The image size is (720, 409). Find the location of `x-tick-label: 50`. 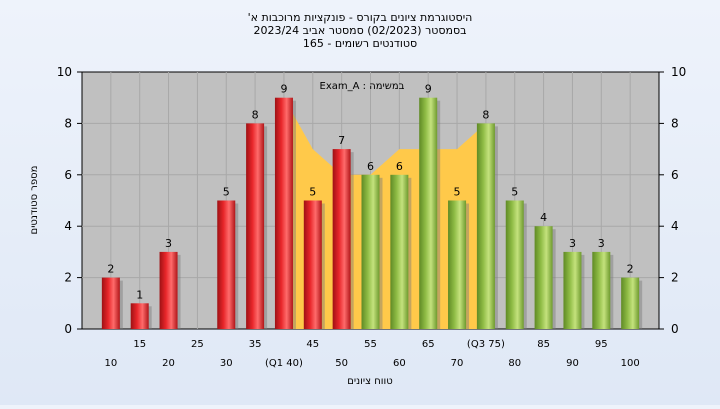

x-tick-label: 50 is located at coordinates (341, 363).